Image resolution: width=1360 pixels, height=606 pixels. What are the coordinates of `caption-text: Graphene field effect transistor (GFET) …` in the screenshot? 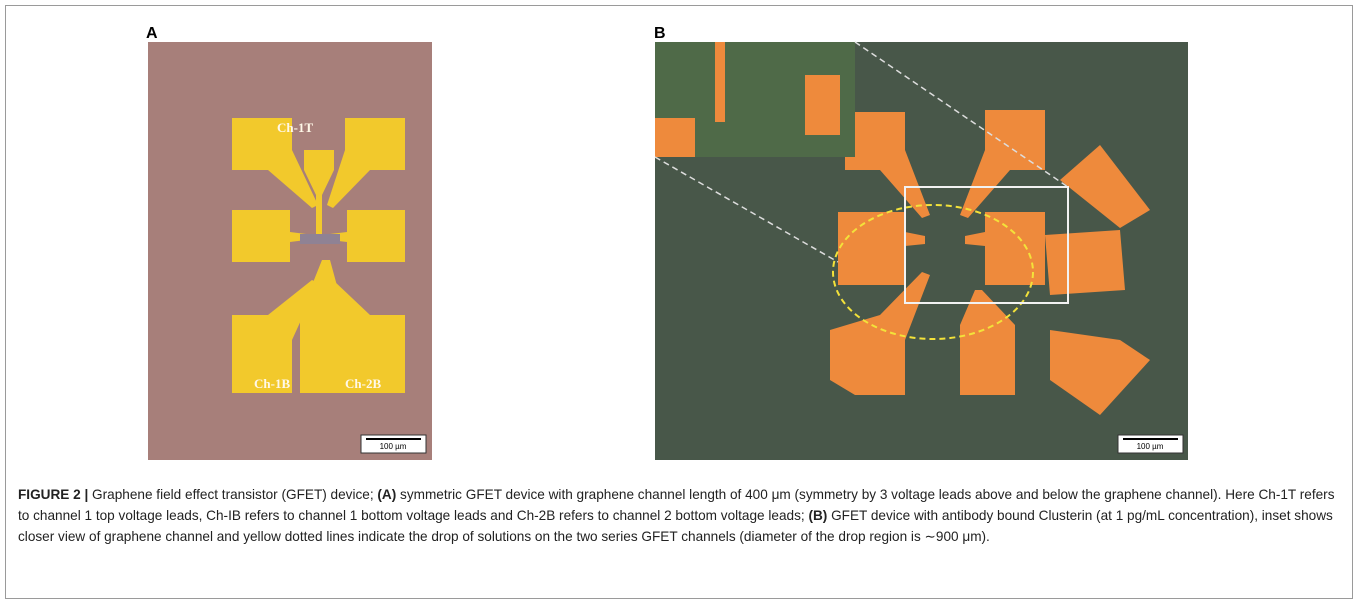 It's located at (233, 494).